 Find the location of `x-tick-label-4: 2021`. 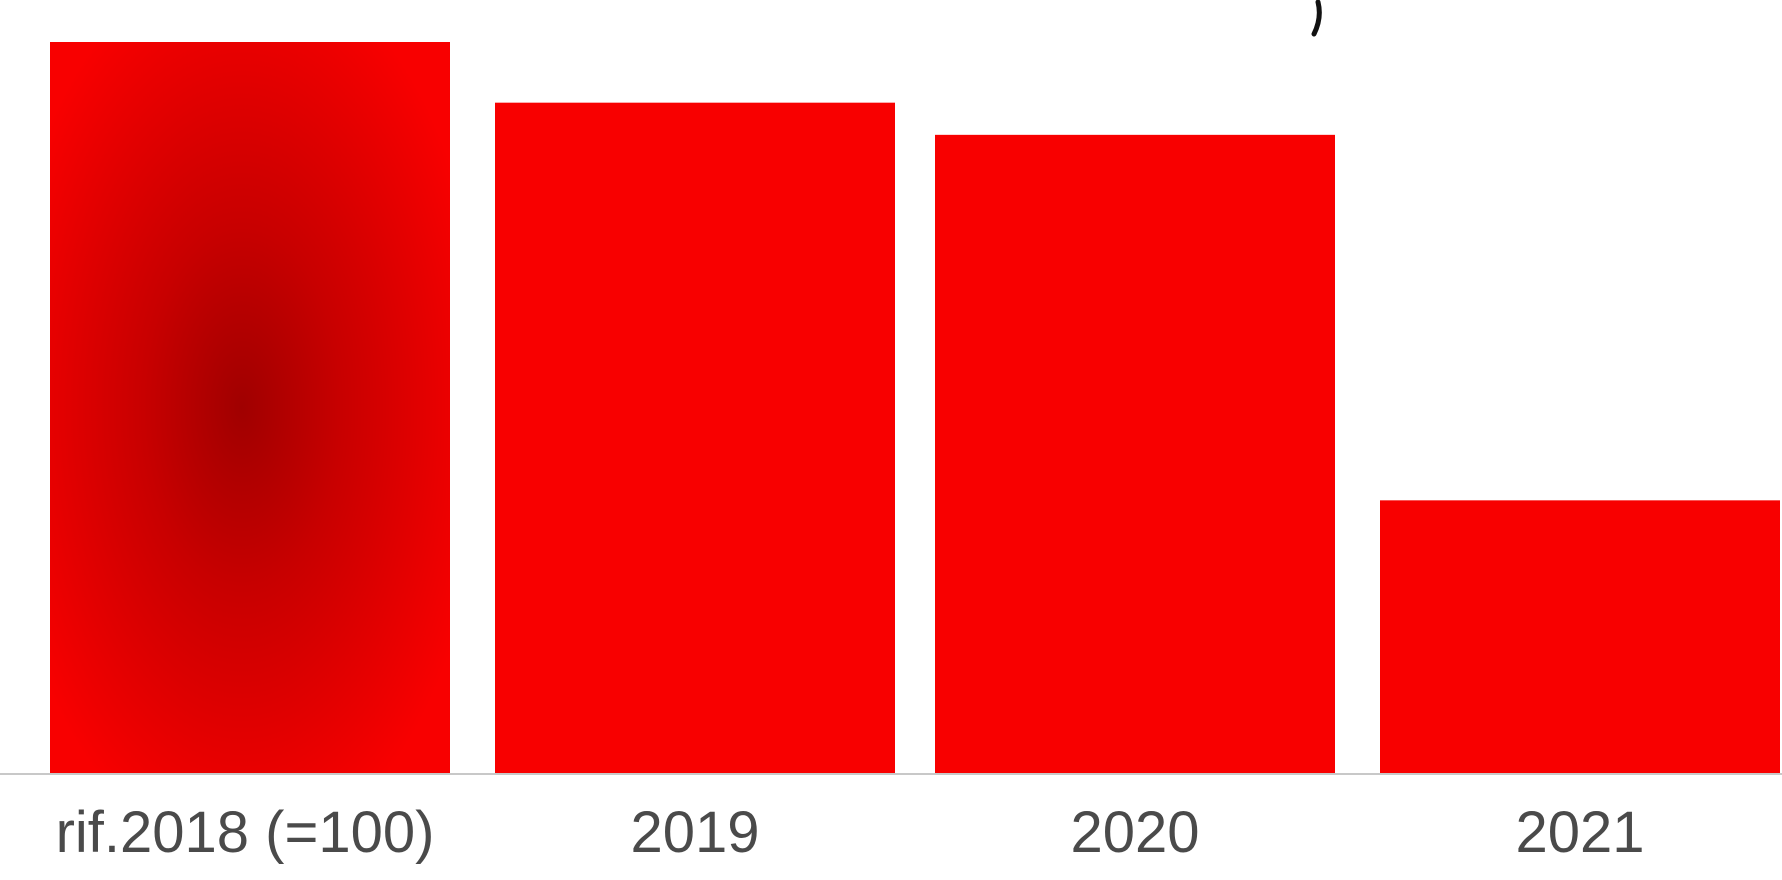

x-tick-label-4: 2021 is located at coordinates (1579, 832).